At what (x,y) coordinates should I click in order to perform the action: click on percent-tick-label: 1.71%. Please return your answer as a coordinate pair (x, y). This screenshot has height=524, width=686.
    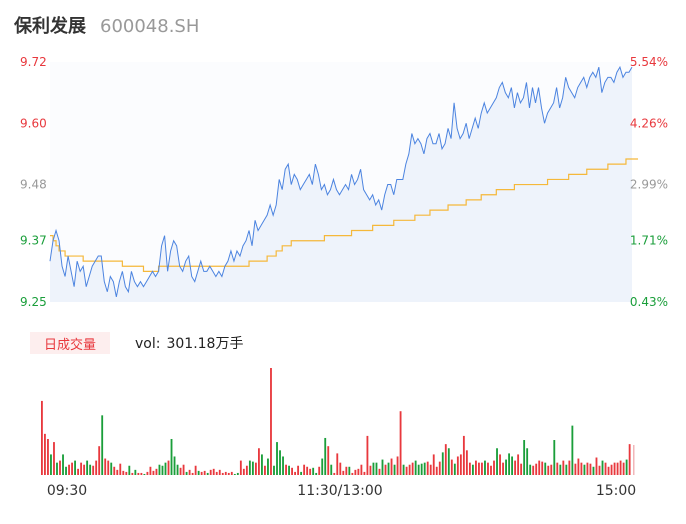
    Looking at the image, I should click on (649, 241).